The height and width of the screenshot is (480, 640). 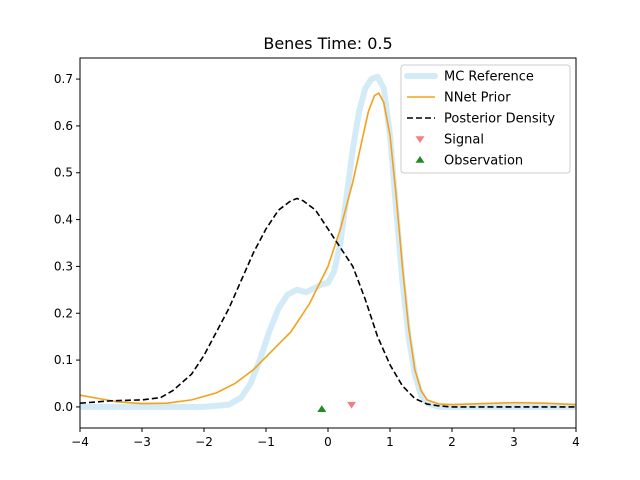 I want to click on legend-posterior-density-label: Posterior Density, so click(x=499, y=119).